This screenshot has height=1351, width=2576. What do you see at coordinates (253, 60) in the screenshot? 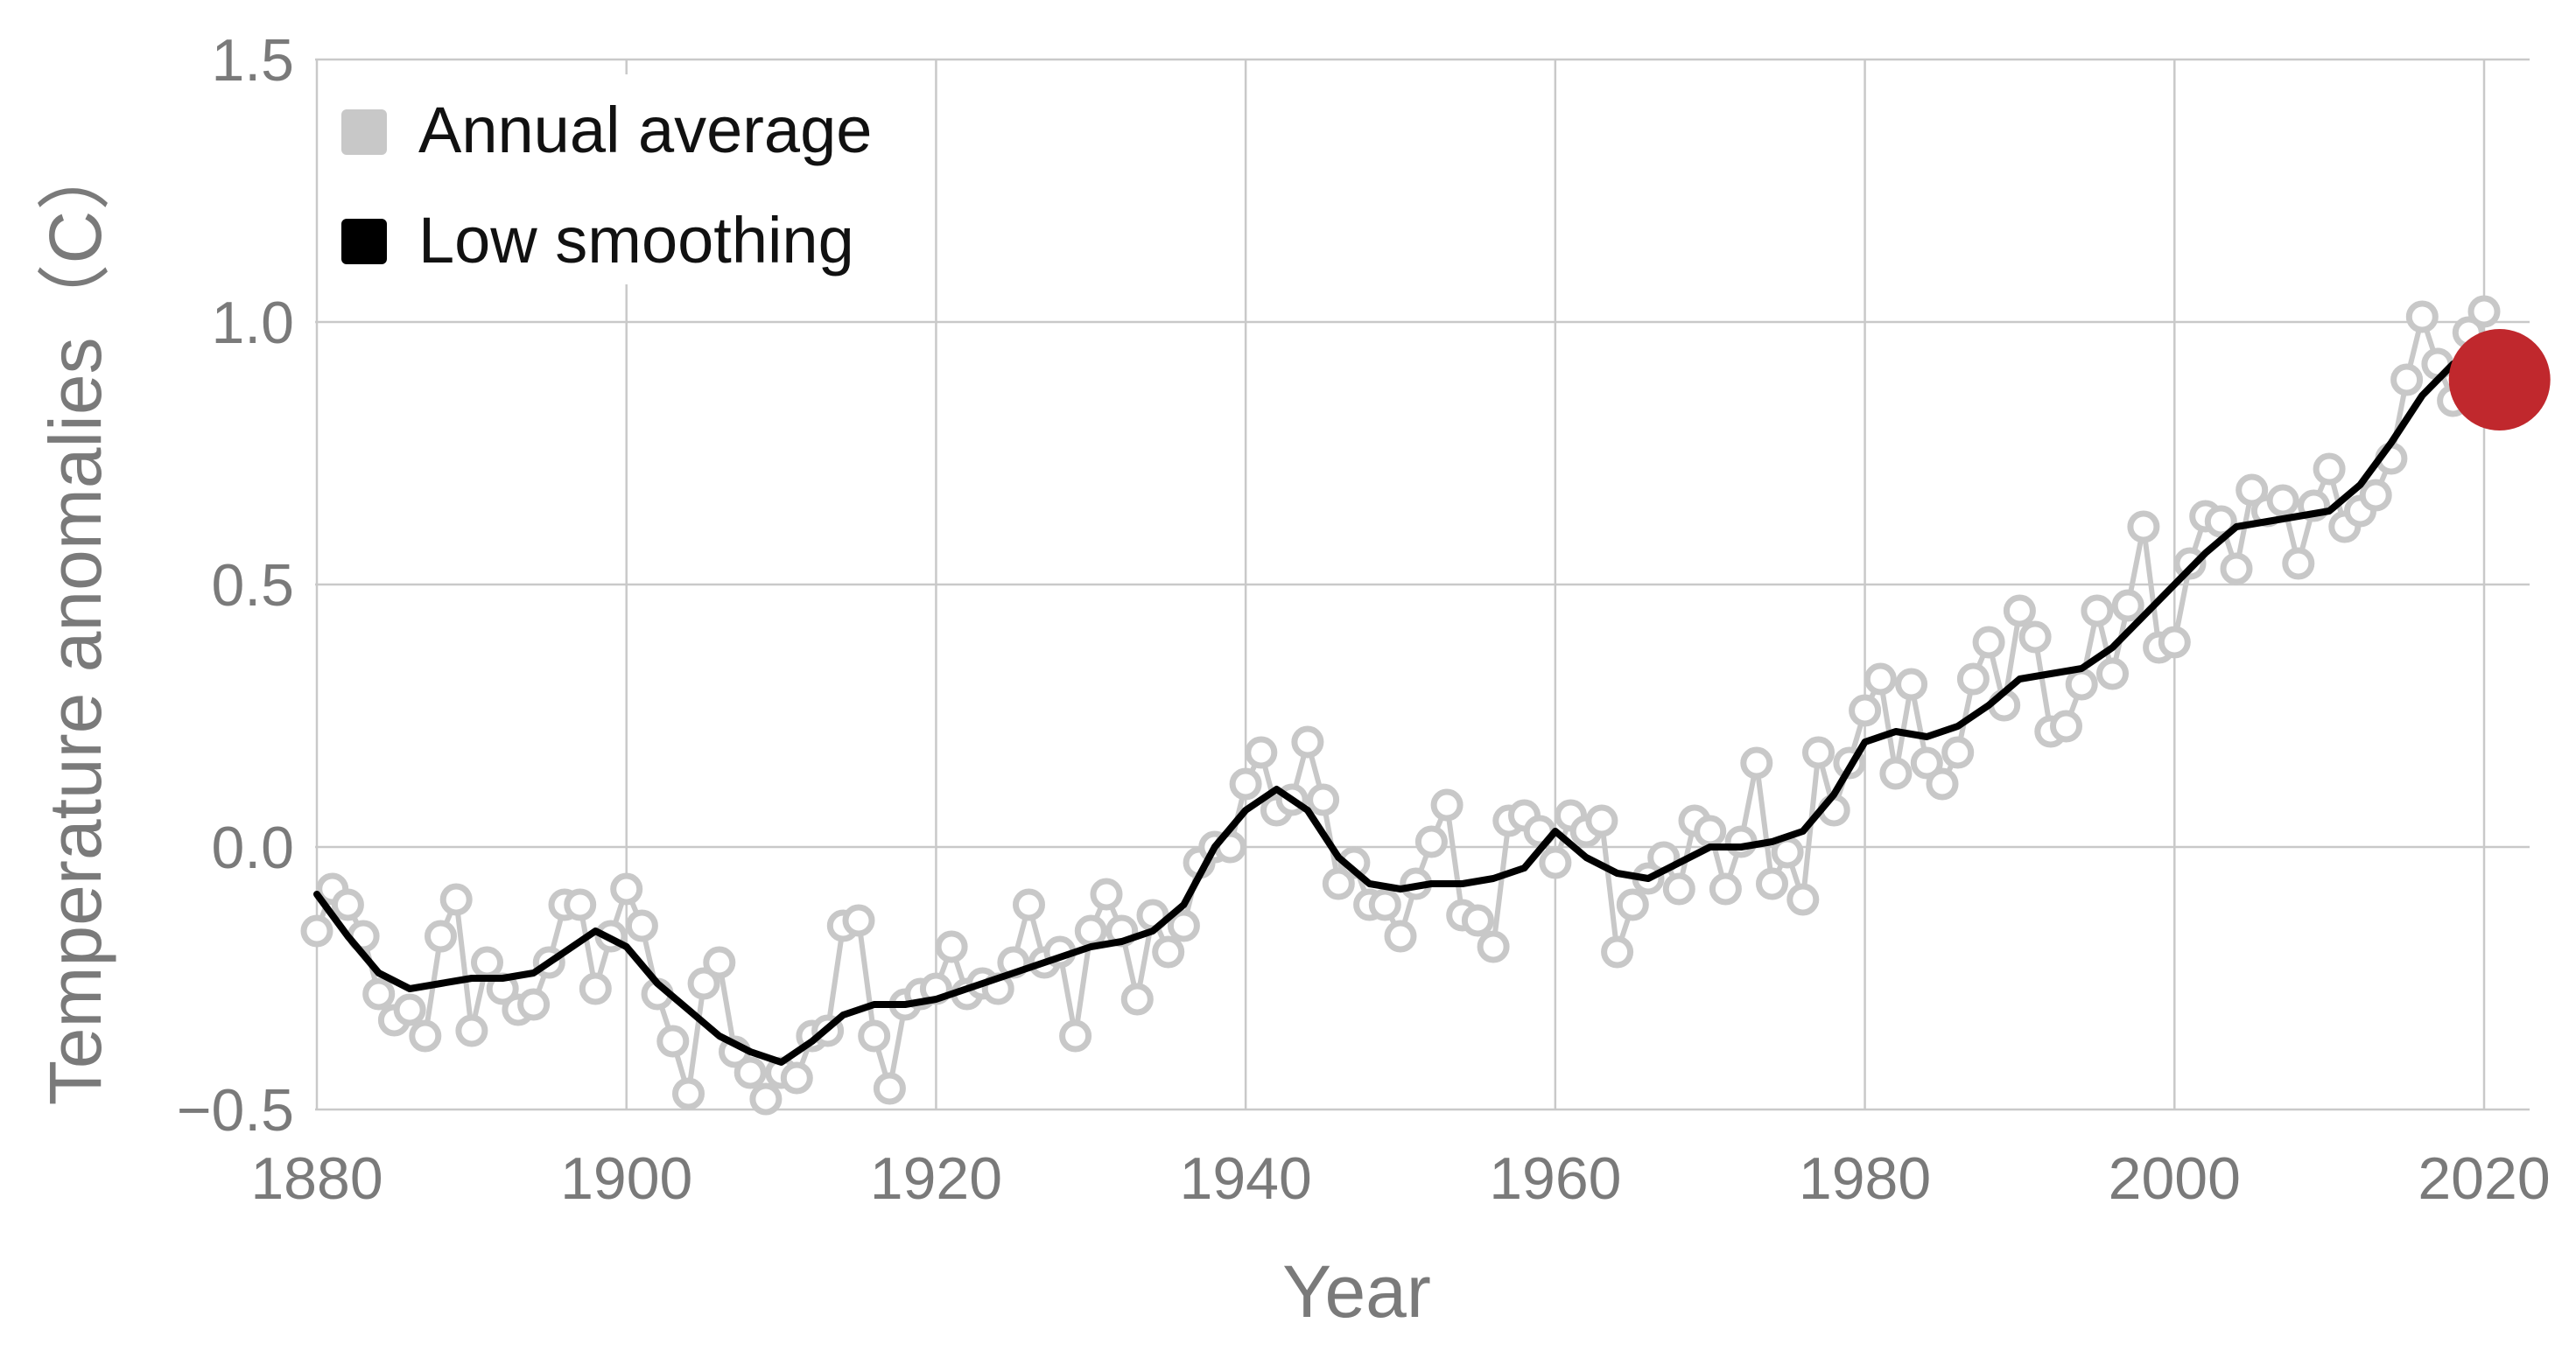
I see `y-tick-label-0: 1.5` at bounding box center [253, 60].